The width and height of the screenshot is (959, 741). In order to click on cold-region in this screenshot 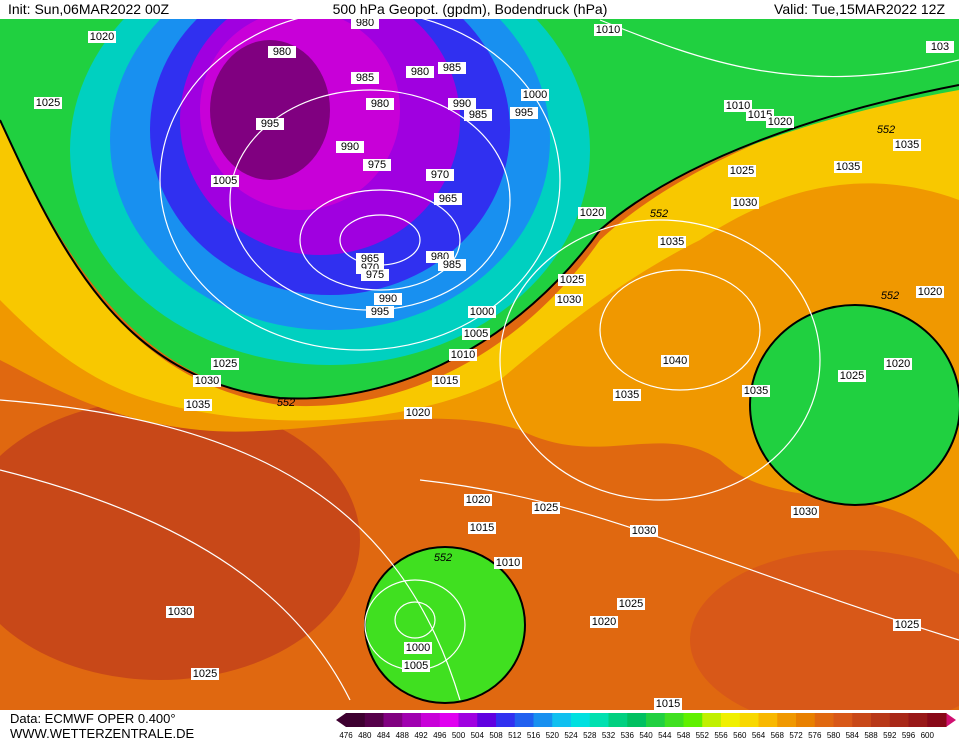, I will do `click(270, 110)`.